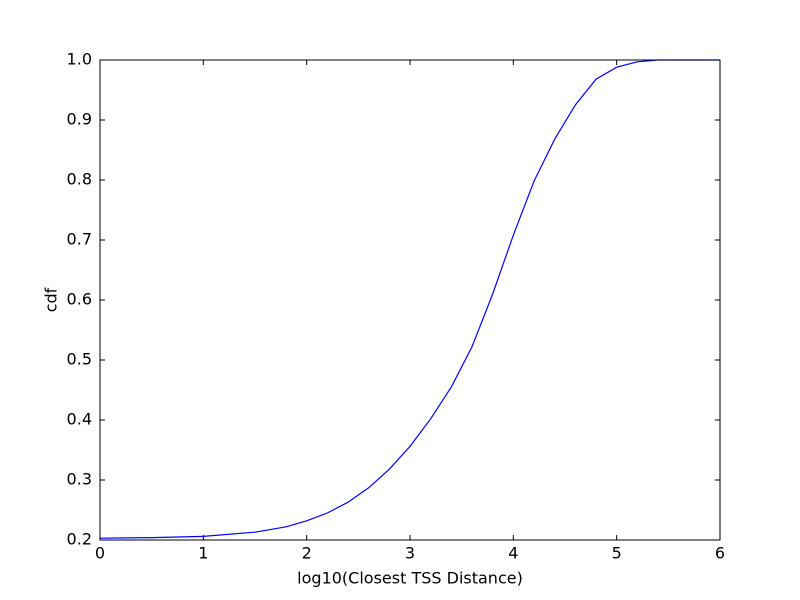 This screenshot has height=600, width=800. I want to click on y-tick-label: 0.5, so click(79, 359).